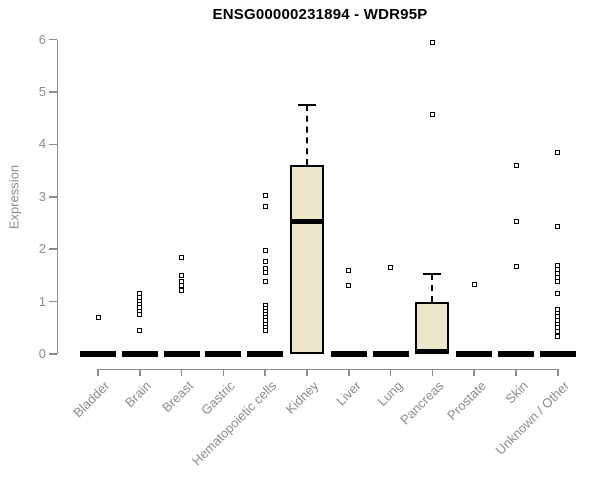 This screenshot has width=600, height=500. Describe the element at coordinates (42, 353) in the screenshot. I see `y-tick-label: 0` at that location.